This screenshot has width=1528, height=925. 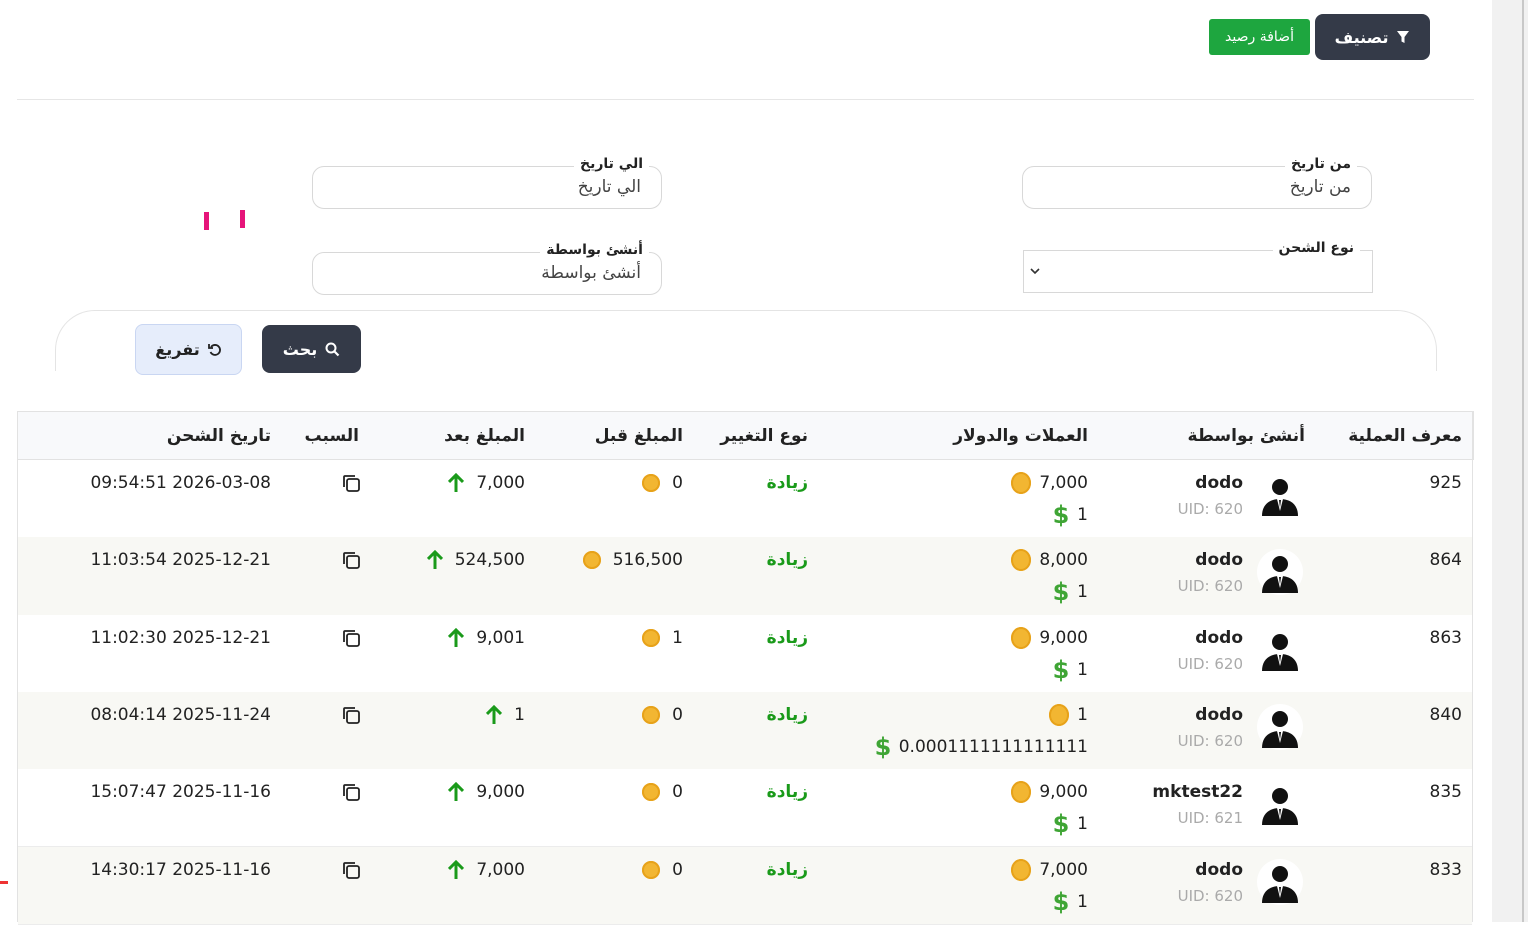 I want to click on after-cell: 524,500, so click(x=475, y=560).